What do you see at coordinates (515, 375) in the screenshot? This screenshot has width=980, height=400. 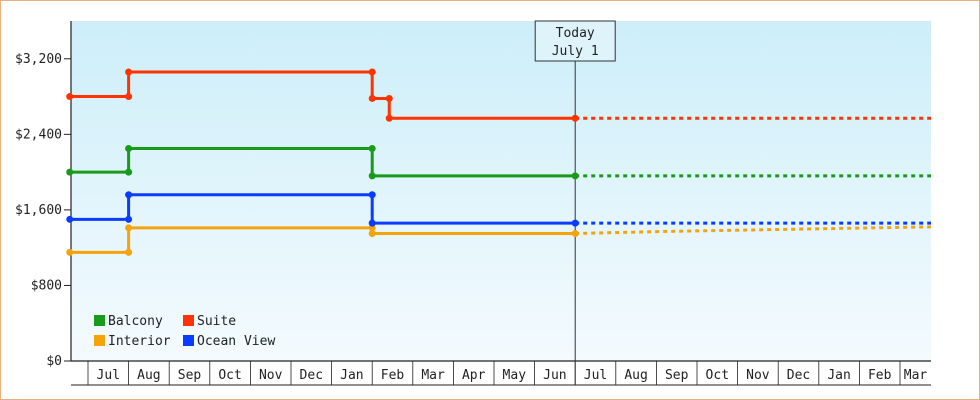 I see `x-tick-label: May` at bounding box center [515, 375].